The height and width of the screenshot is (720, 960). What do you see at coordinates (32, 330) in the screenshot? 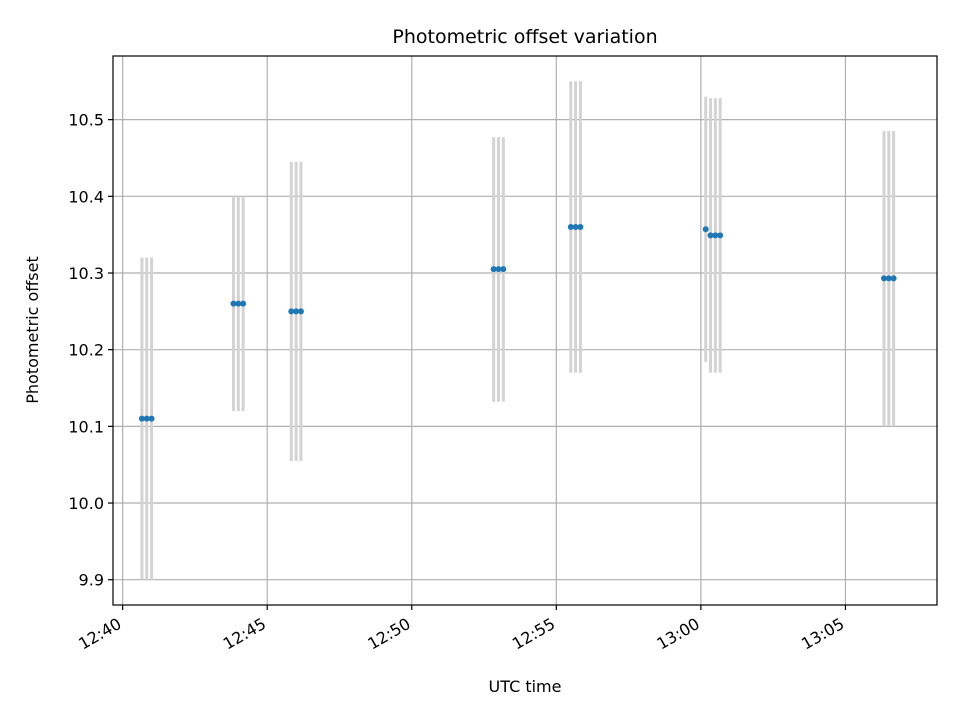
I see `y-axis-label: Photometric offset` at bounding box center [32, 330].